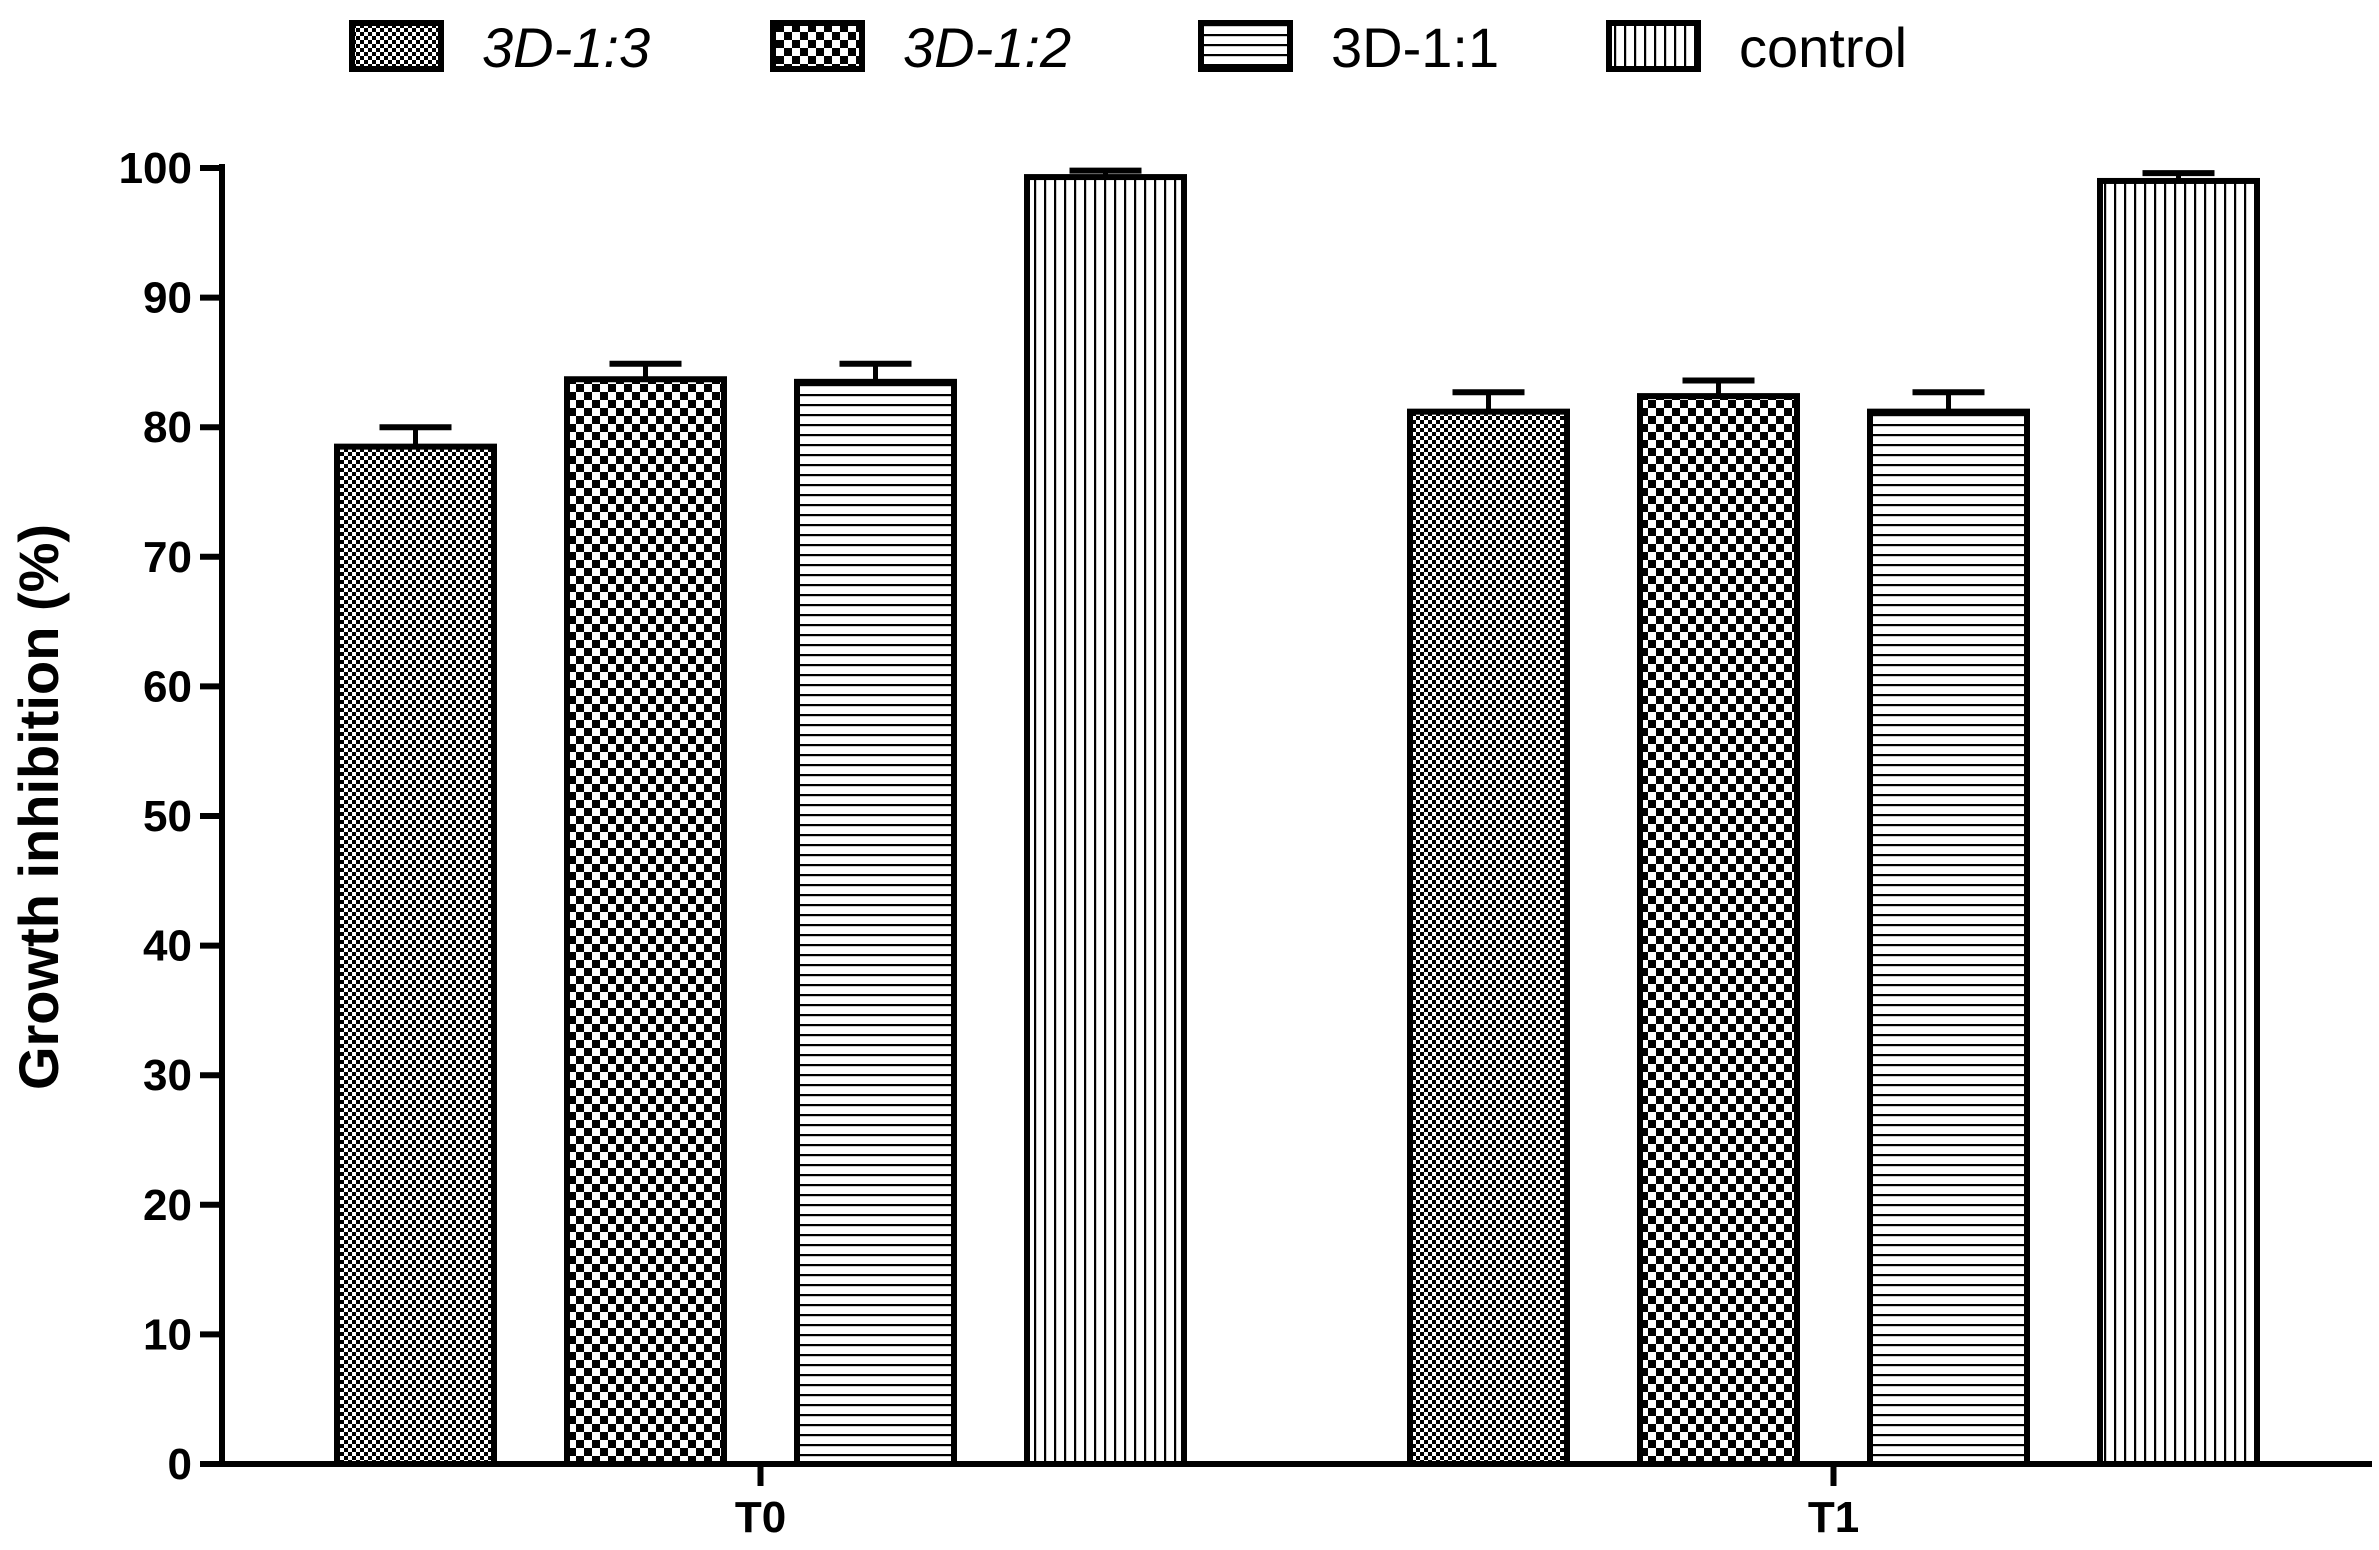 This screenshot has width=2379, height=1550. I want to click on y-tick-label: 60, so click(167, 686).